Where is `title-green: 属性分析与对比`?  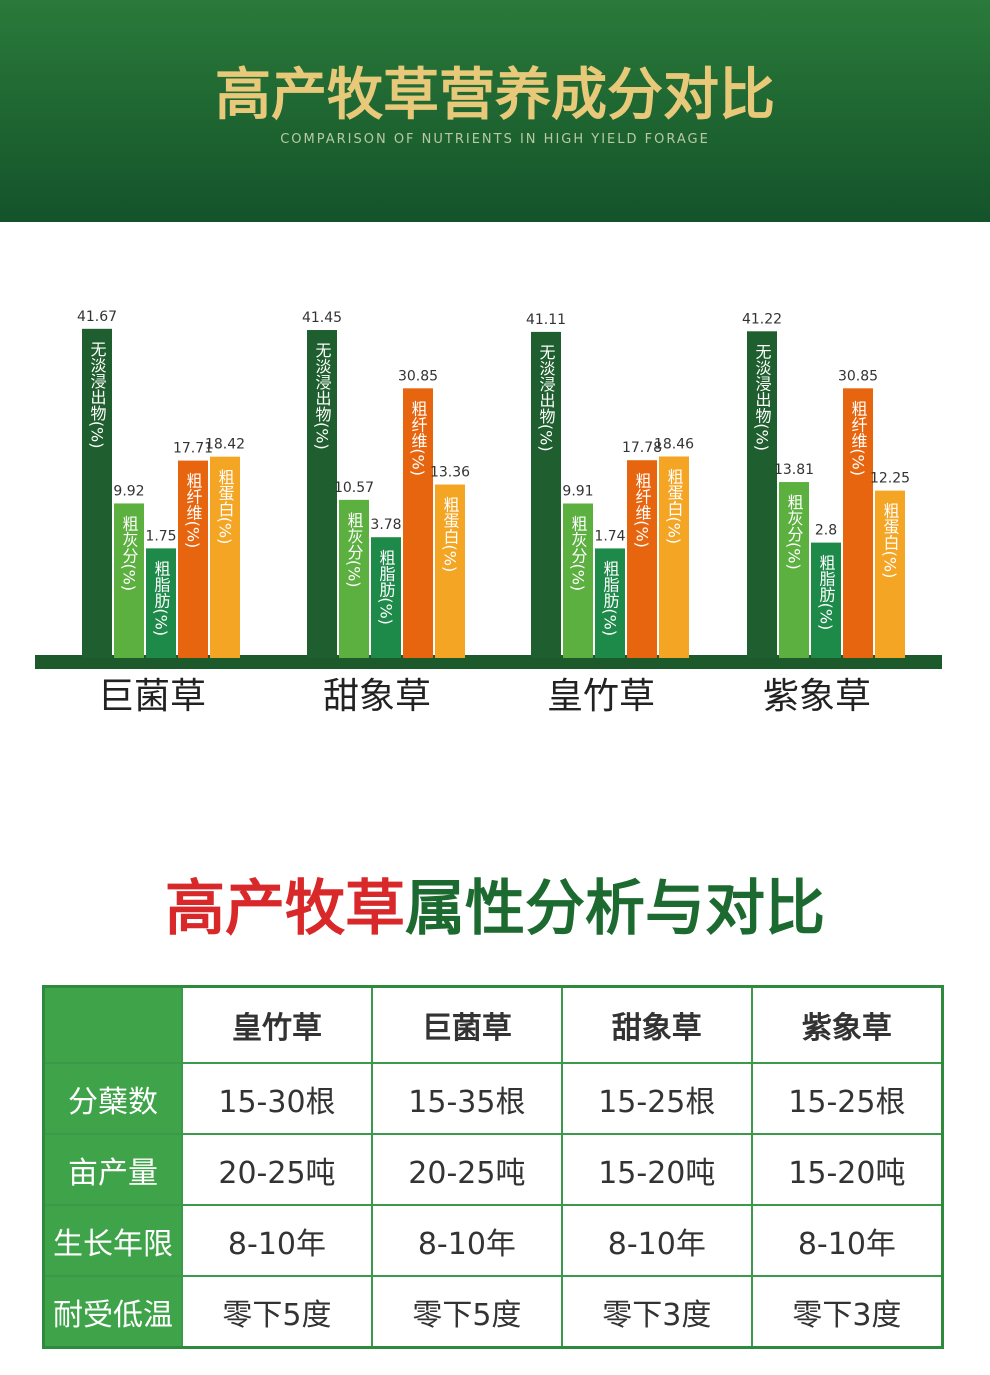
title-green: 属性分析与对比 is located at coordinates (615, 909).